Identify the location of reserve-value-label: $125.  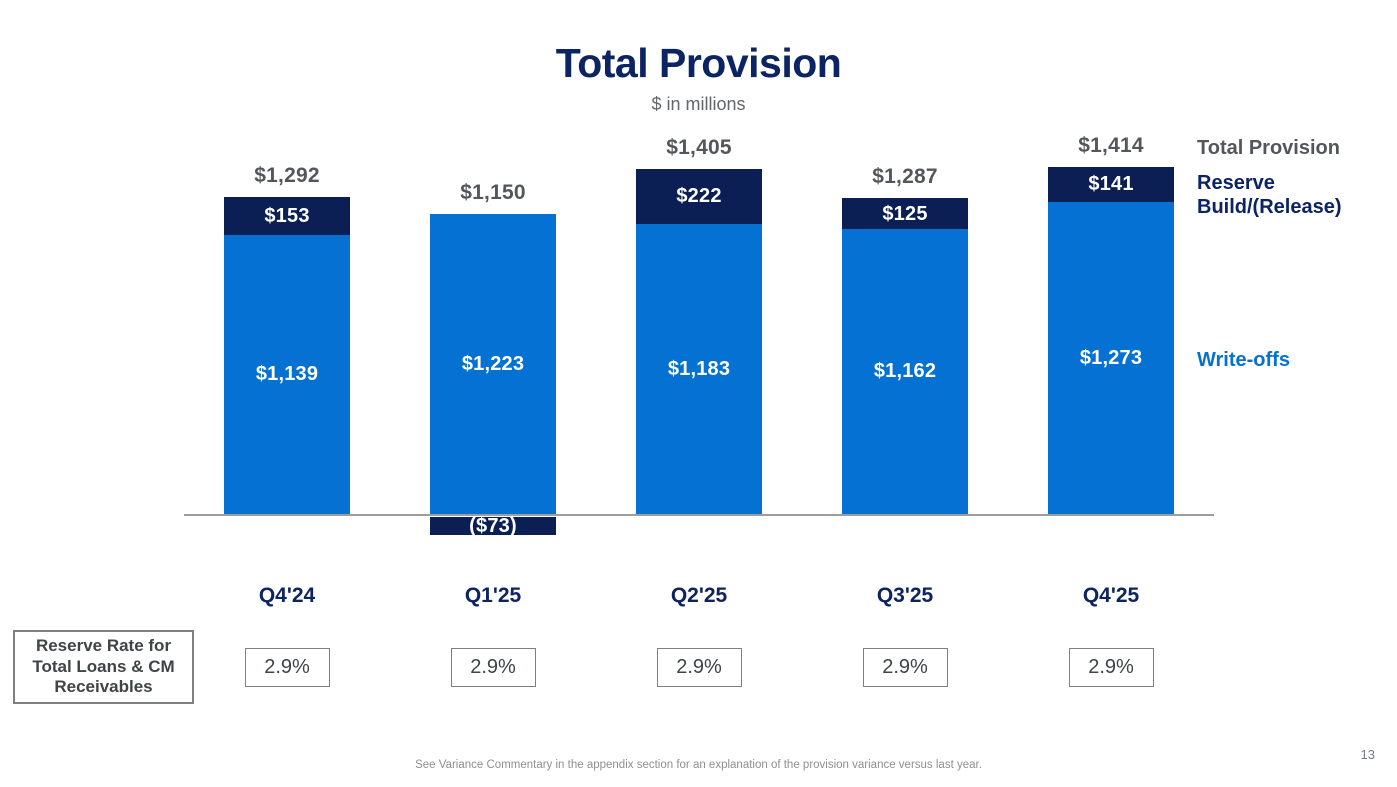
(905, 213).